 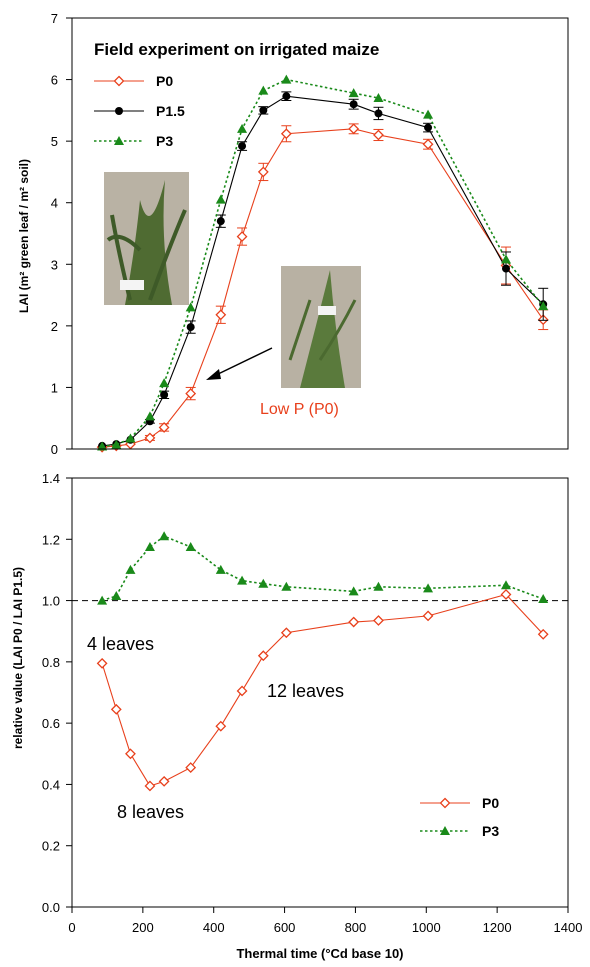 What do you see at coordinates (445, 803) in the screenshot?
I see `bottom-legend-marker-P0` at bounding box center [445, 803].